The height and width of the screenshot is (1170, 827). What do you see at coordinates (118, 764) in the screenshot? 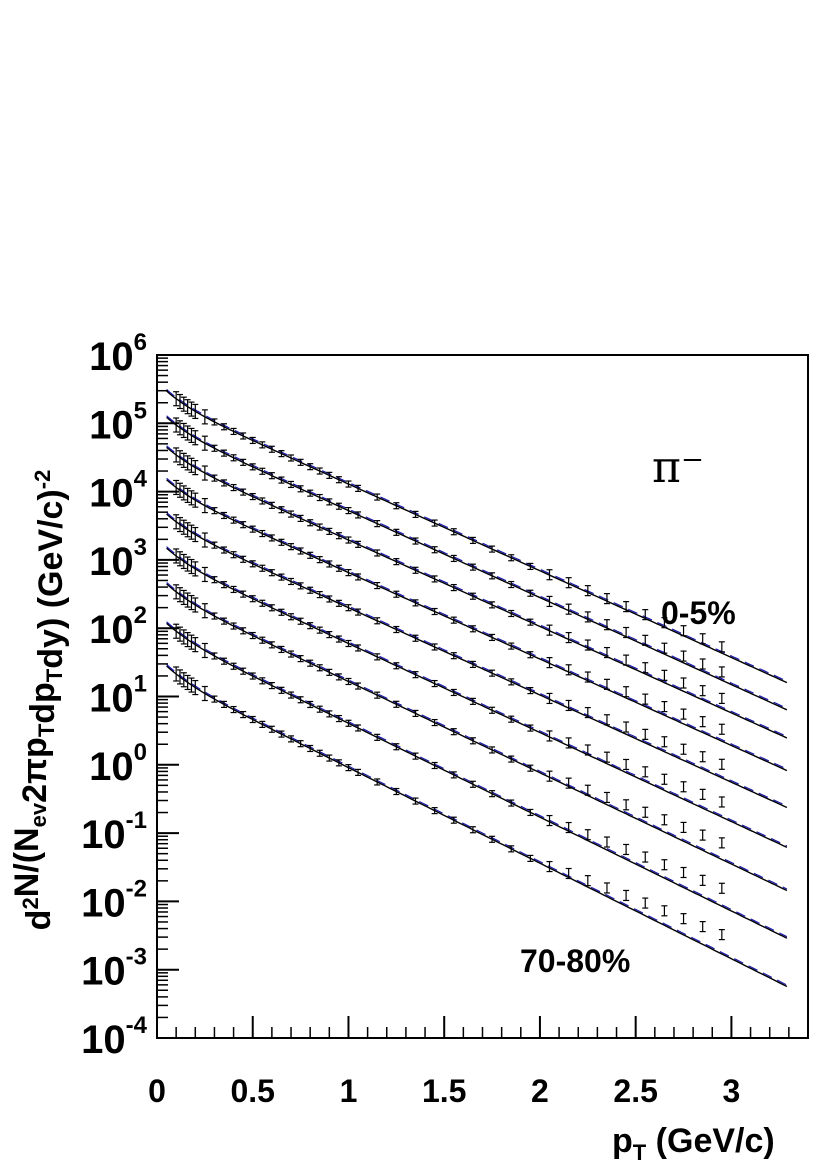
I see `y-tick-label: 10⁰` at bounding box center [118, 764].